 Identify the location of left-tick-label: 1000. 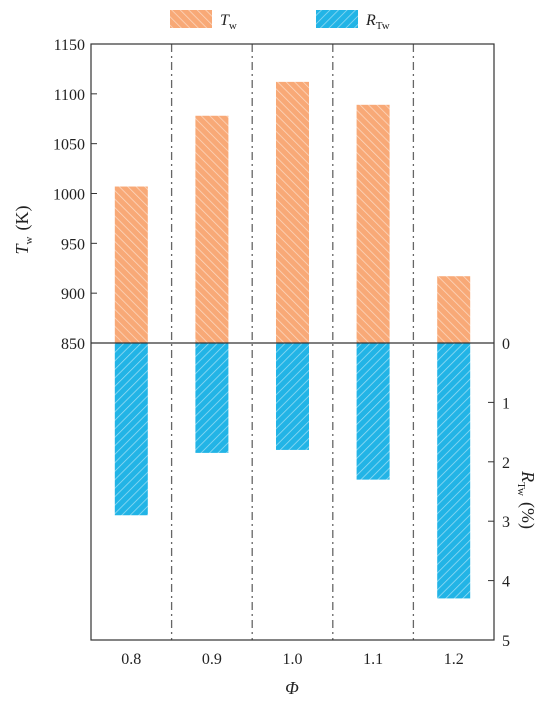
(69, 195).